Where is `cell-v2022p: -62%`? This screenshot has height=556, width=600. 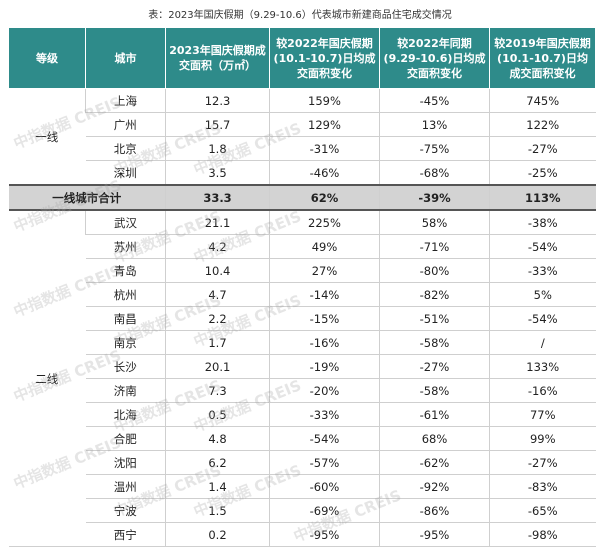 cell-v2022p: -62% is located at coordinates (434, 462).